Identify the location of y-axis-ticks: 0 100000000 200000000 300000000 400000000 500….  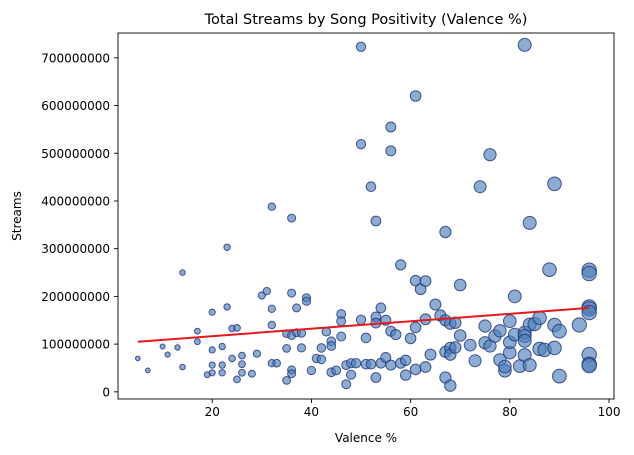
(79, 225).